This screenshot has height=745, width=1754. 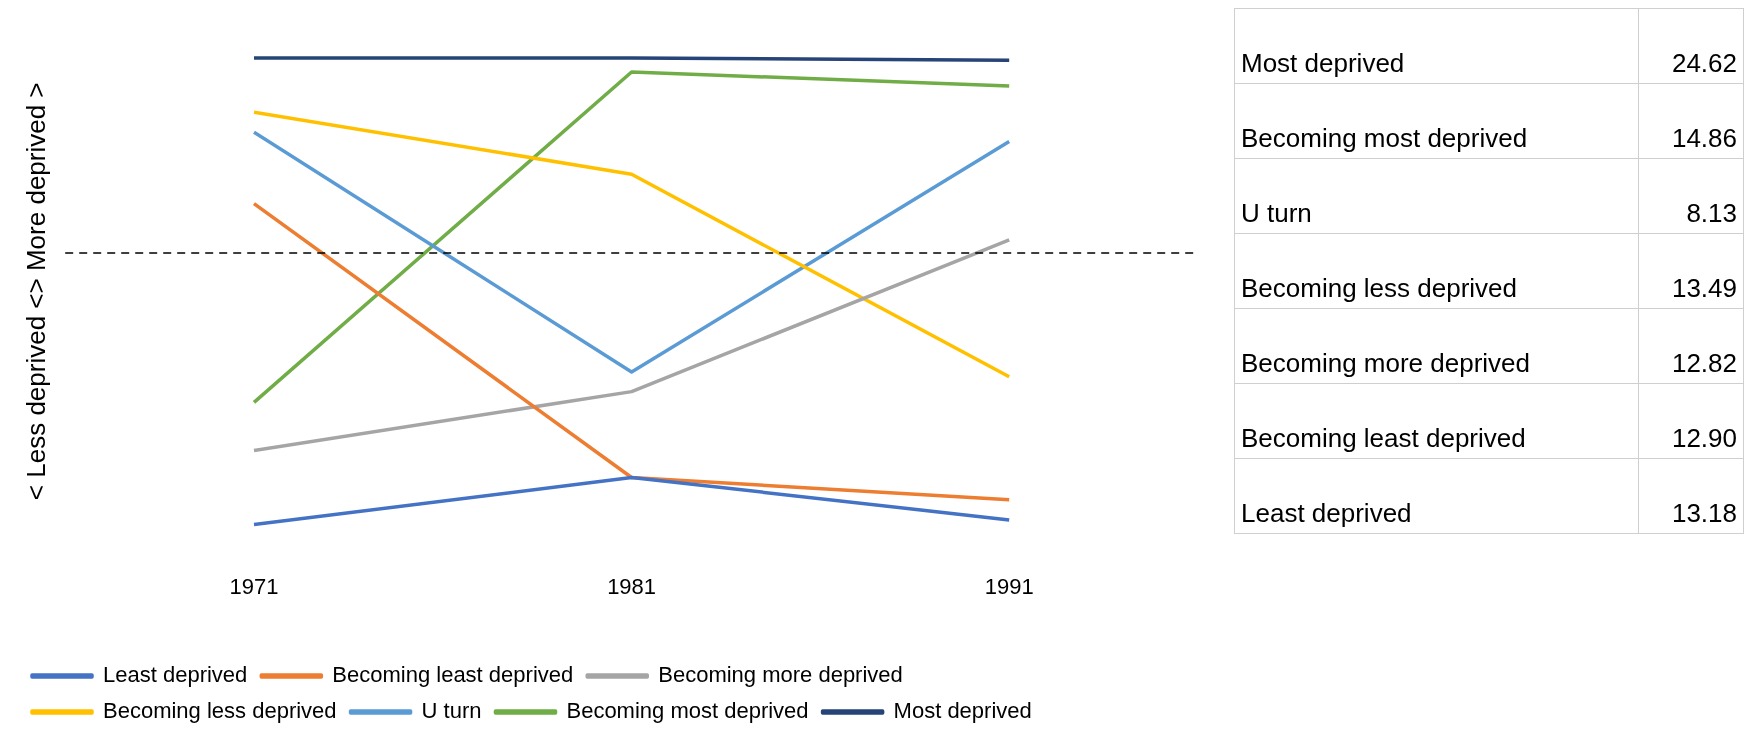 What do you see at coordinates (1436, 271) in the screenshot?
I see `category-label: Becoming less deprived` at bounding box center [1436, 271].